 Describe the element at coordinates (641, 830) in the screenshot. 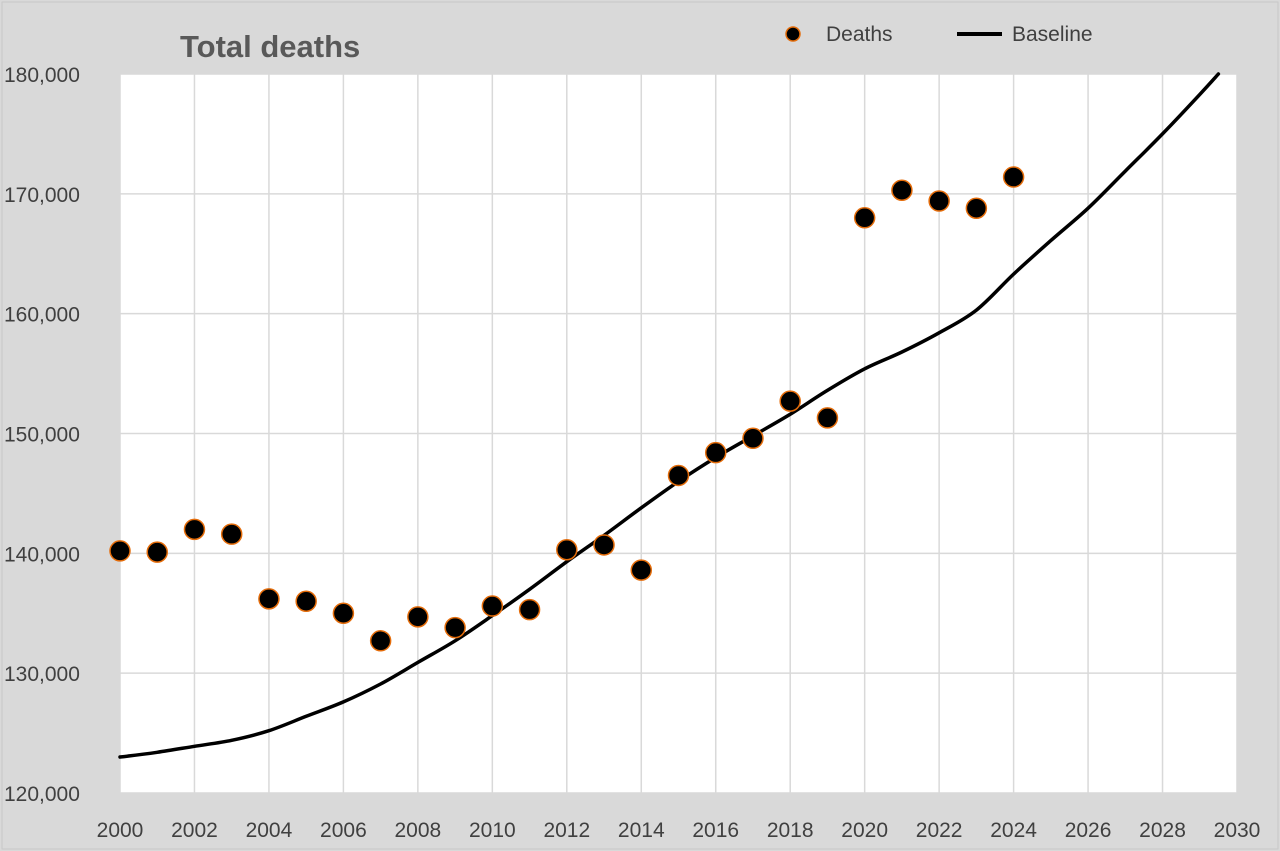

I see `x-tick-label: 2014` at that location.